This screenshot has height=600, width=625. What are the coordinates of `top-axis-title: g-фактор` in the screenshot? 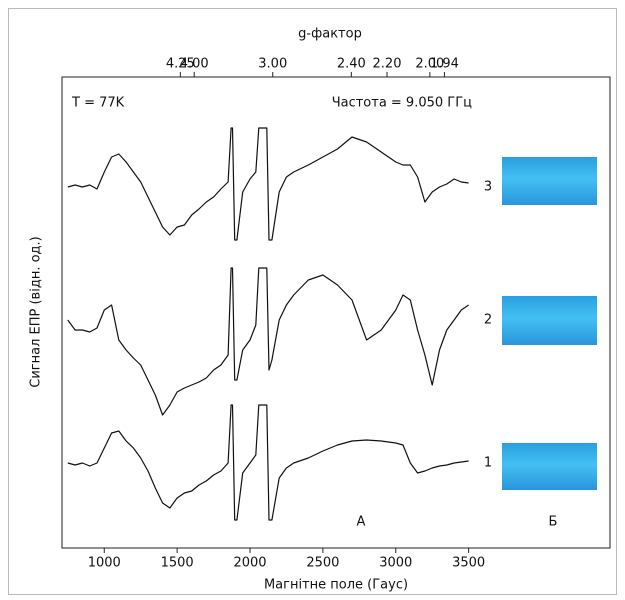 It's located at (330, 34).